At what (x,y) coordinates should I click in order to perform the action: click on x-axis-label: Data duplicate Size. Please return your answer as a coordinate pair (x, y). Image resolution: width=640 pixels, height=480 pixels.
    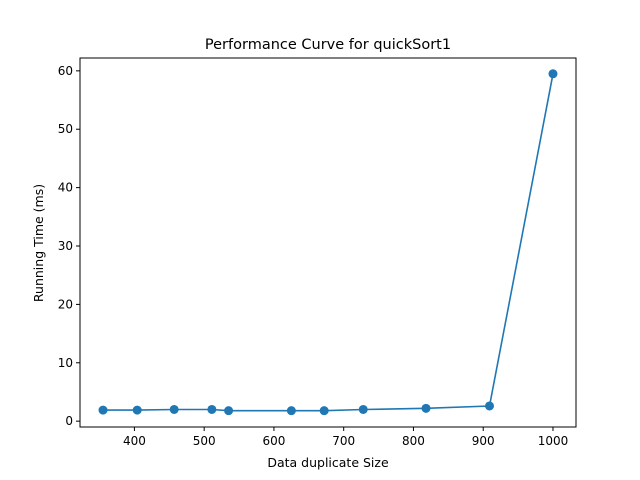
    Looking at the image, I should click on (328, 462).